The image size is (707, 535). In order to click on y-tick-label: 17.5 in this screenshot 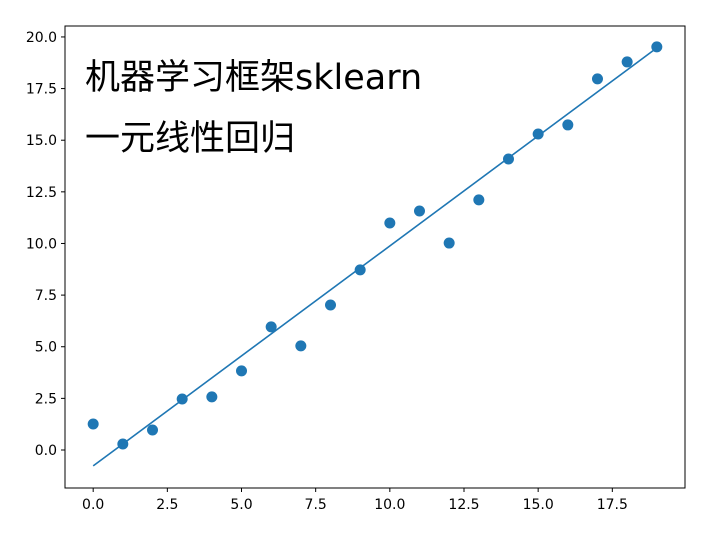, I will do `click(41, 90)`.